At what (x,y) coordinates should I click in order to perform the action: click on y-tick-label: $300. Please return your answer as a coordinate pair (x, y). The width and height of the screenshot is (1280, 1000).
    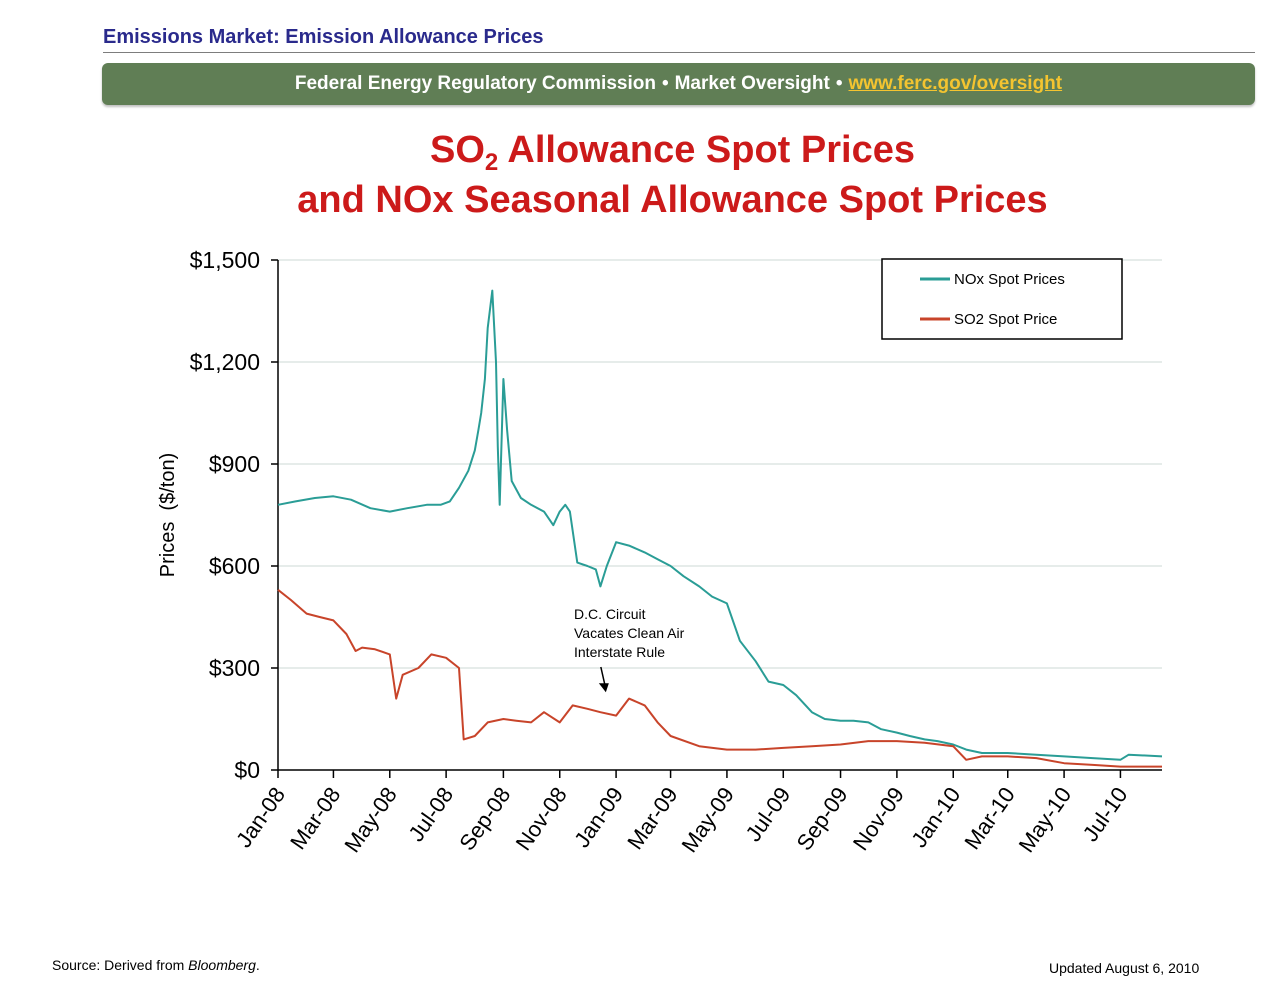
    Looking at the image, I should click on (234, 668).